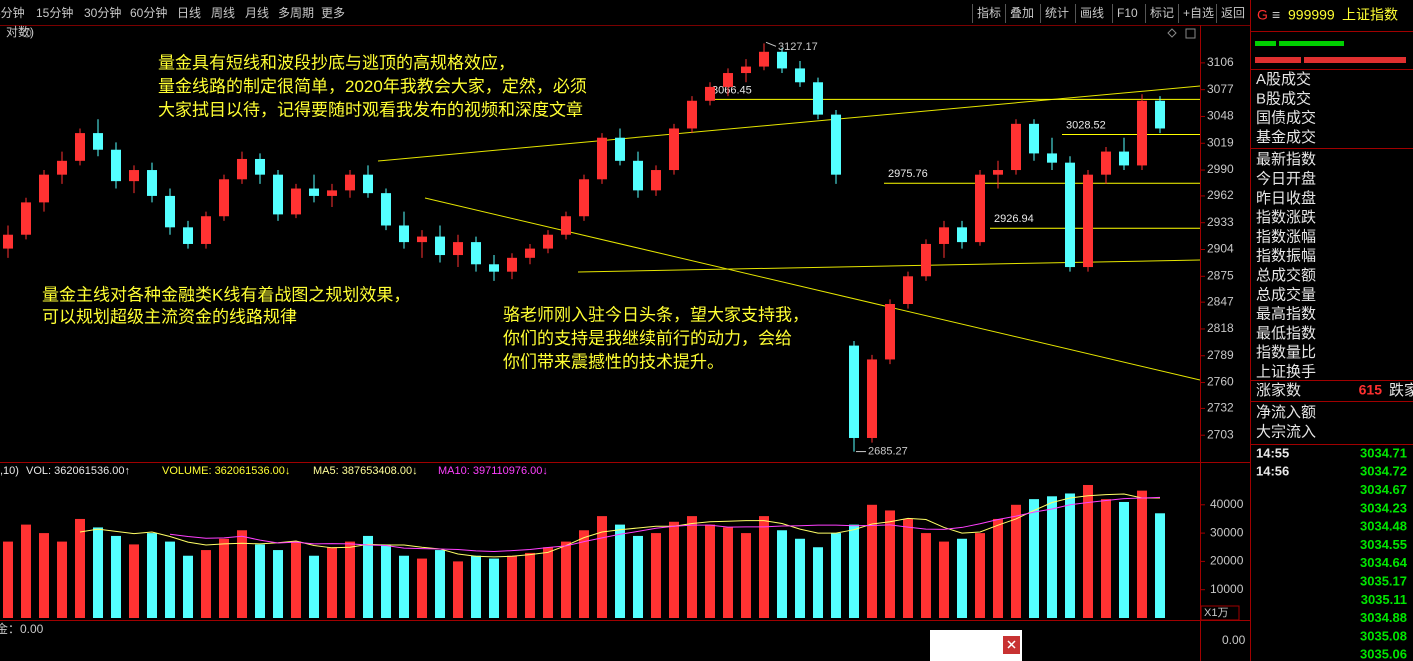 This screenshot has height=661, width=1413. Describe the element at coordinates (169, 316) in the screenshot. I see `note-text: 可以规划超级主流资金的线路规律` at that location.